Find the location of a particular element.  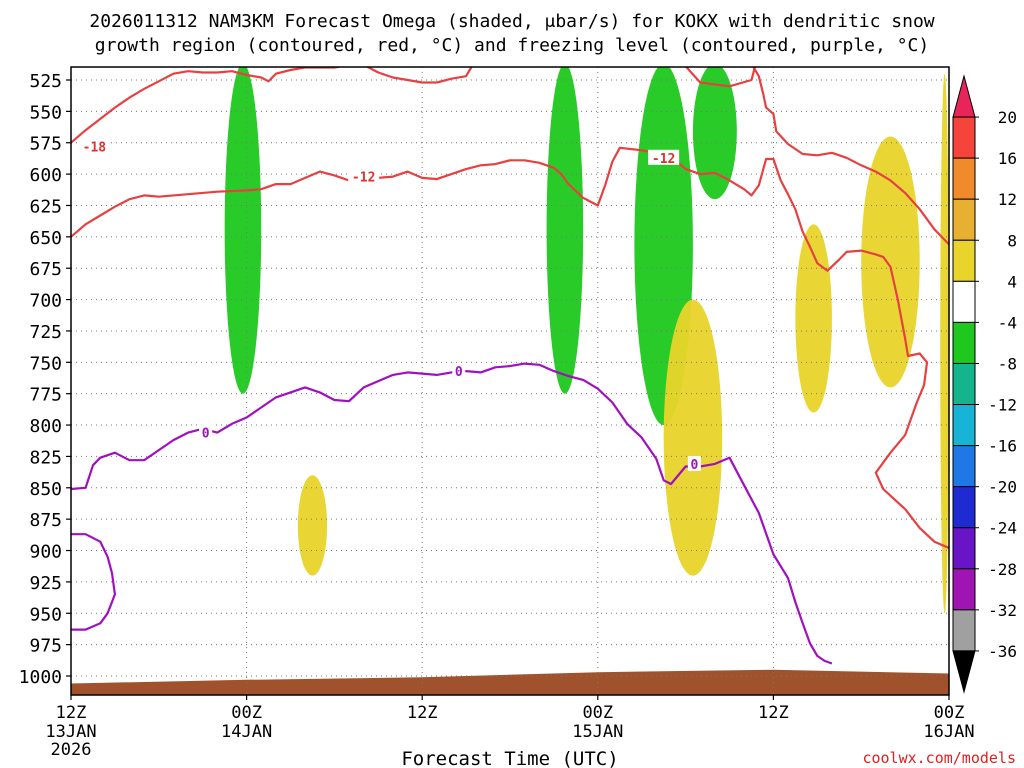

y-tick-label-8: 725 is located at coordinates (45, 332).